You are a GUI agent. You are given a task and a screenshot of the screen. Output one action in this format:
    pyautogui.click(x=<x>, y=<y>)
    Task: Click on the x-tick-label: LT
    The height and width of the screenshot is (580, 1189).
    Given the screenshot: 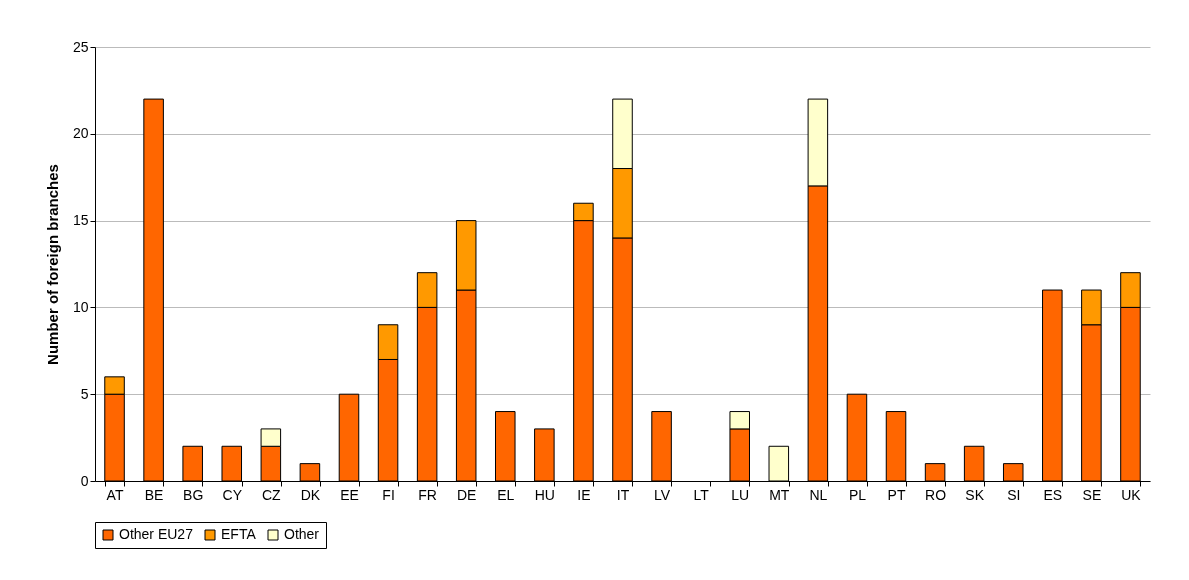 What is the action you would take?
    pyautogui.click(x=701, y=494)
    